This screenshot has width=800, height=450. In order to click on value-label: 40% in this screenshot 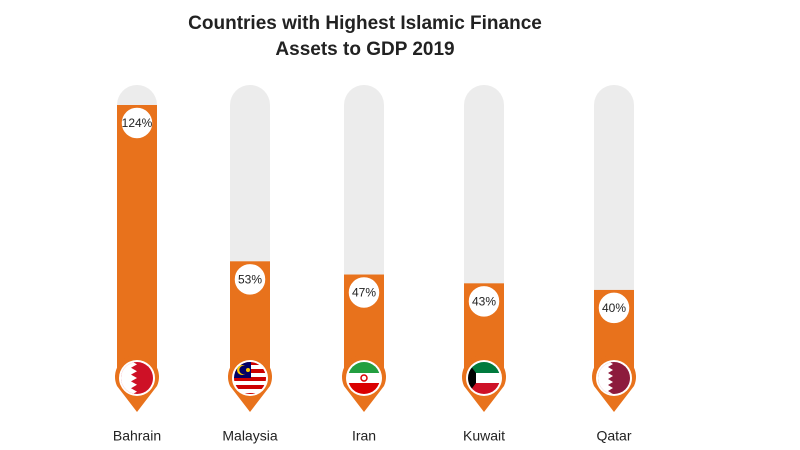, I will do `click(614, 308)`.